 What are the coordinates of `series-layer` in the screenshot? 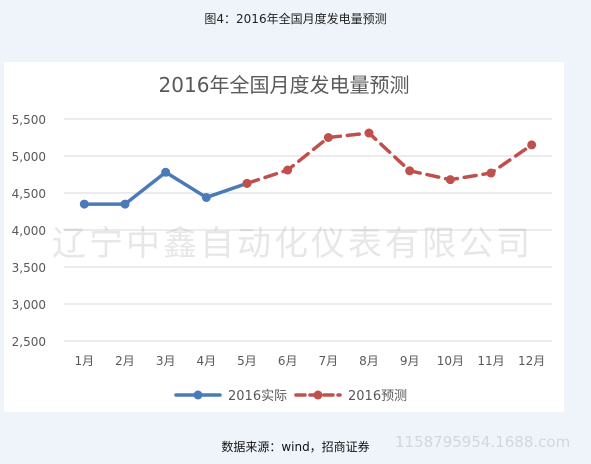 It's located at (308, 168).